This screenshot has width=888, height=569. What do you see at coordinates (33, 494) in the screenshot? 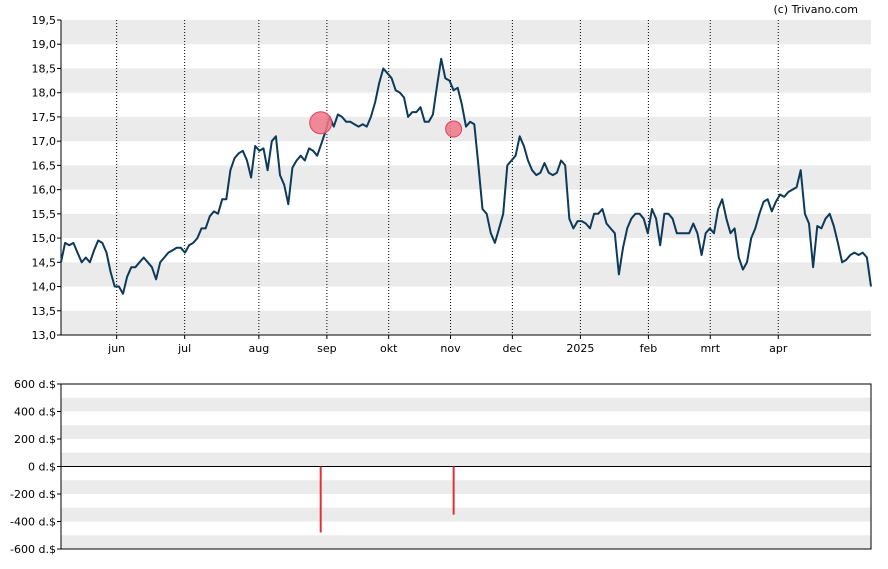
I see `volume-y-tick-label: -200 d.$` at bounding box center [33, 494].